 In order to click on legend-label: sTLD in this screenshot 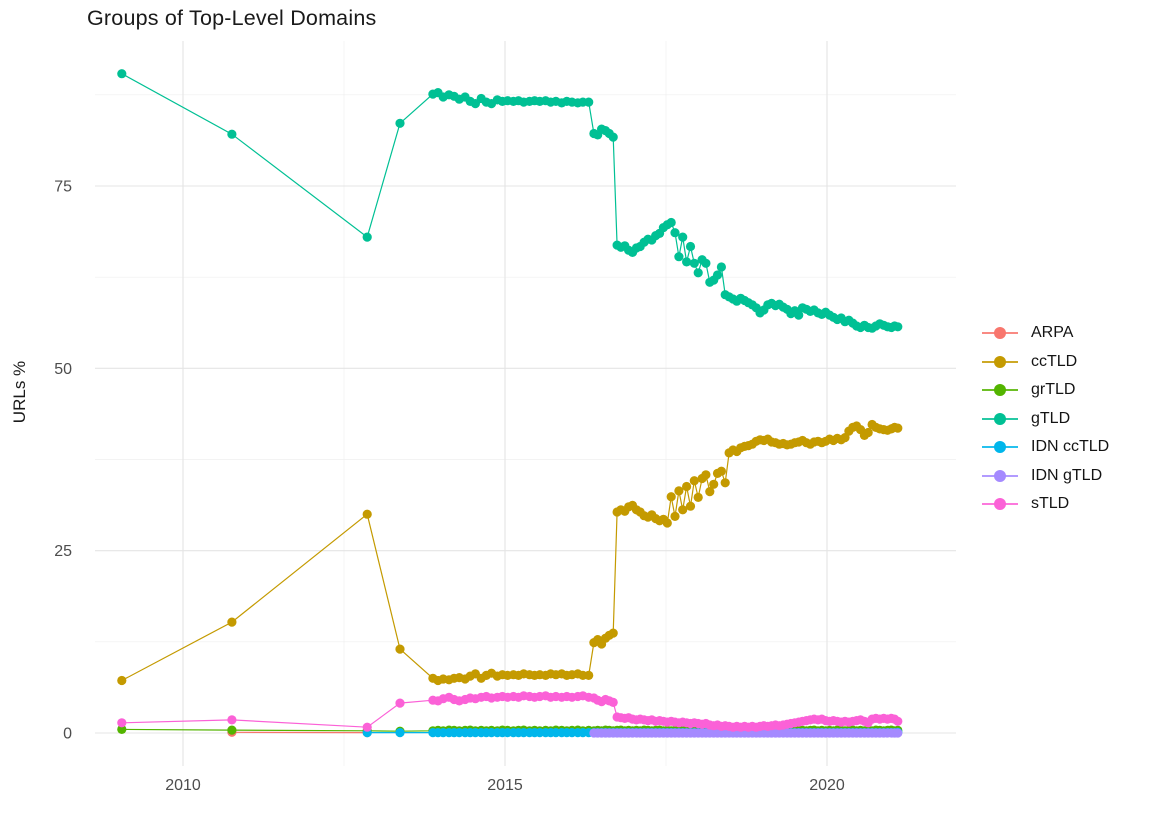, I will do `click(1050, 504)`.